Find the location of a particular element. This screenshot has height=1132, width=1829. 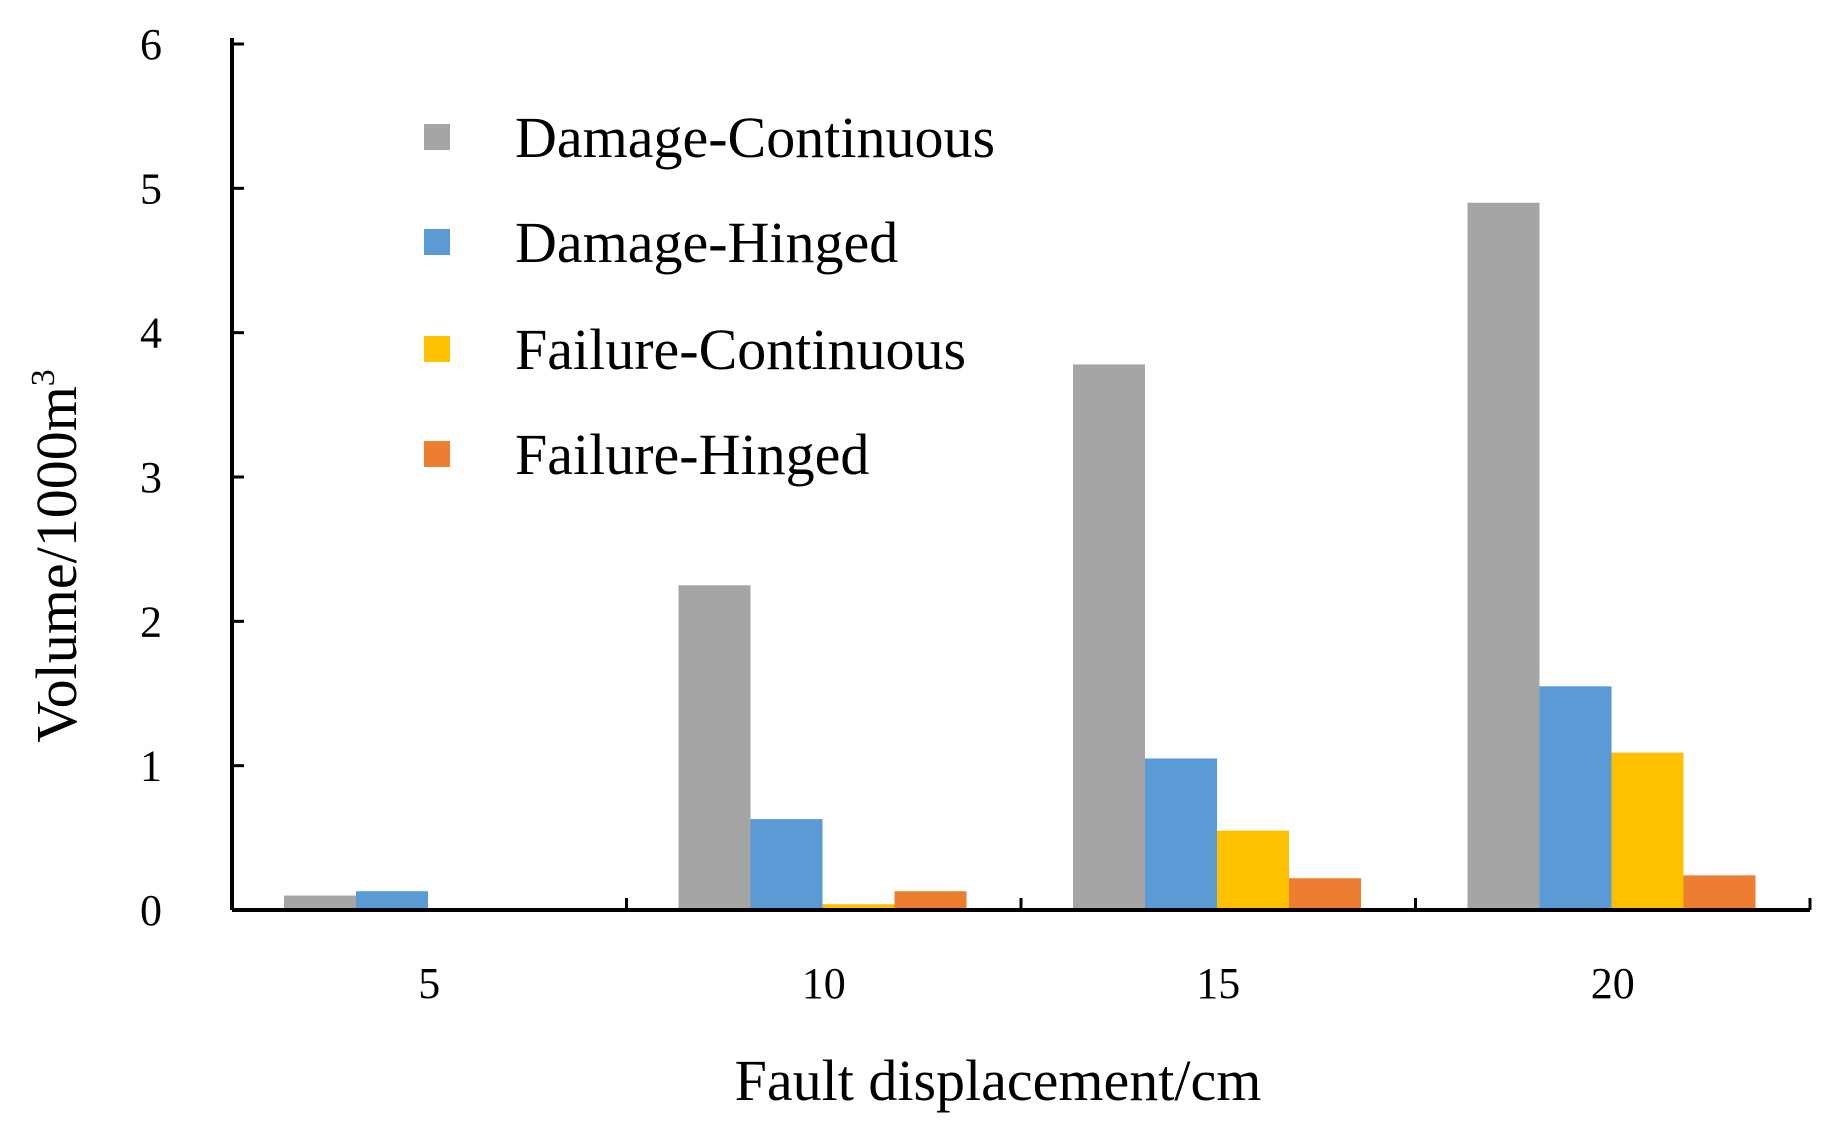

y-axis-title-text: Volume/1000m is located at coordinates (56, 564).